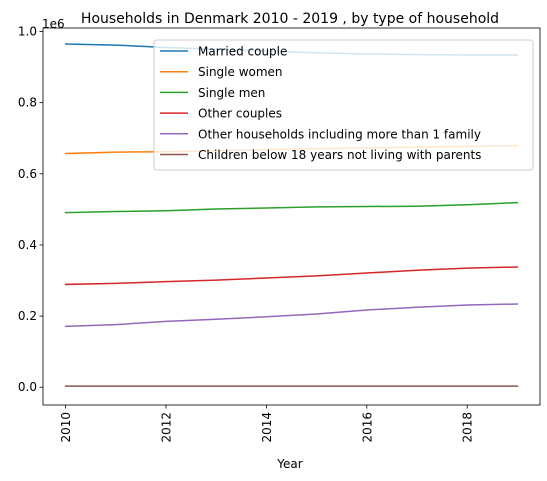  I want to click on legend-label-2: Single men, so click(231, 93).